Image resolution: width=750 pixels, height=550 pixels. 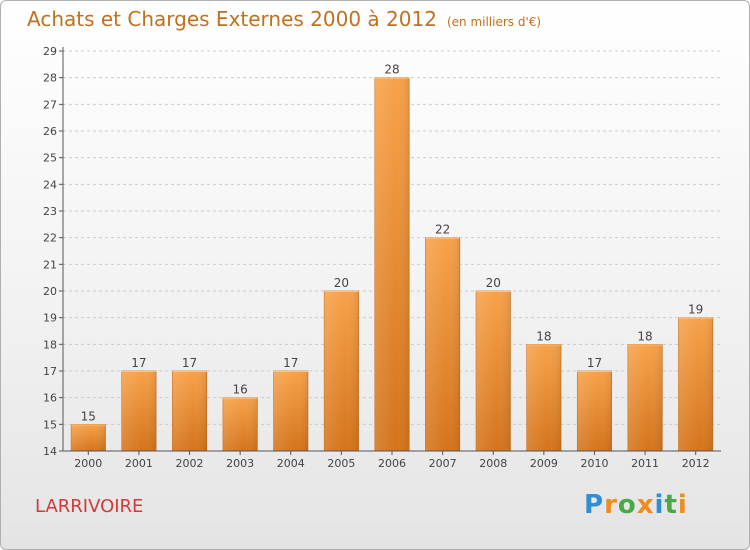 I want to click on y-tick-label: 19, so click(x=50, y=318).